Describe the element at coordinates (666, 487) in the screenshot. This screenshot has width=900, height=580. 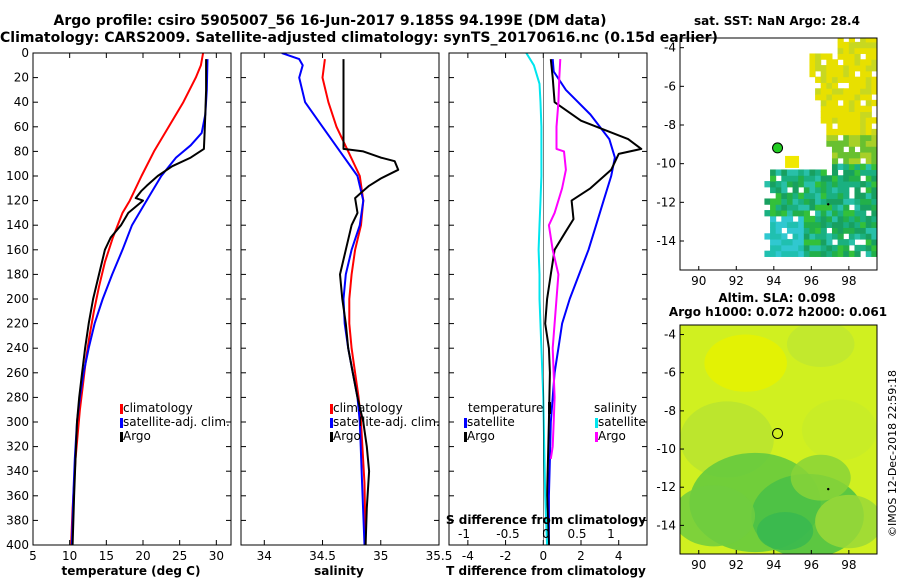
I see `y-tick-label: -12` at that location.